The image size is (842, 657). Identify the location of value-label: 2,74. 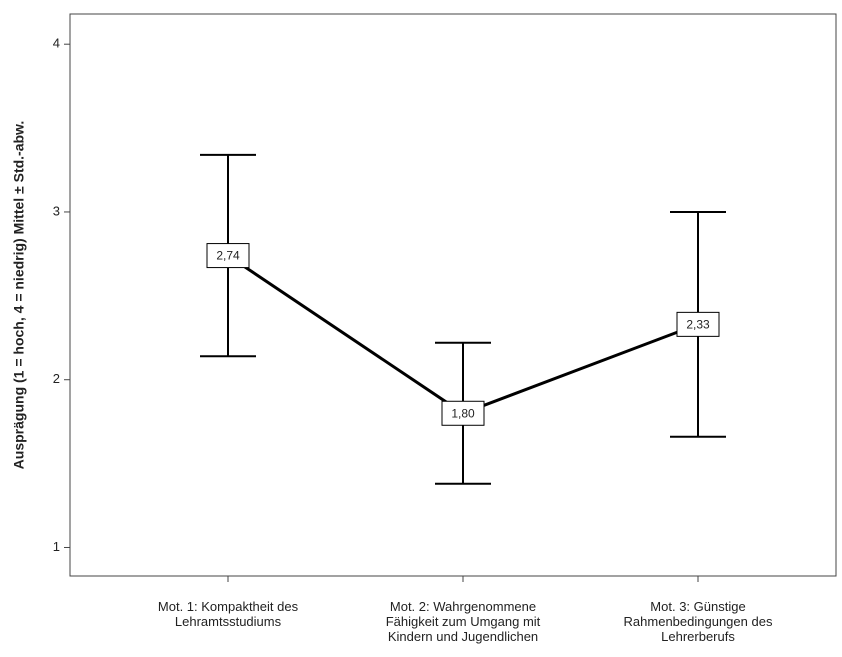
(228, 256).